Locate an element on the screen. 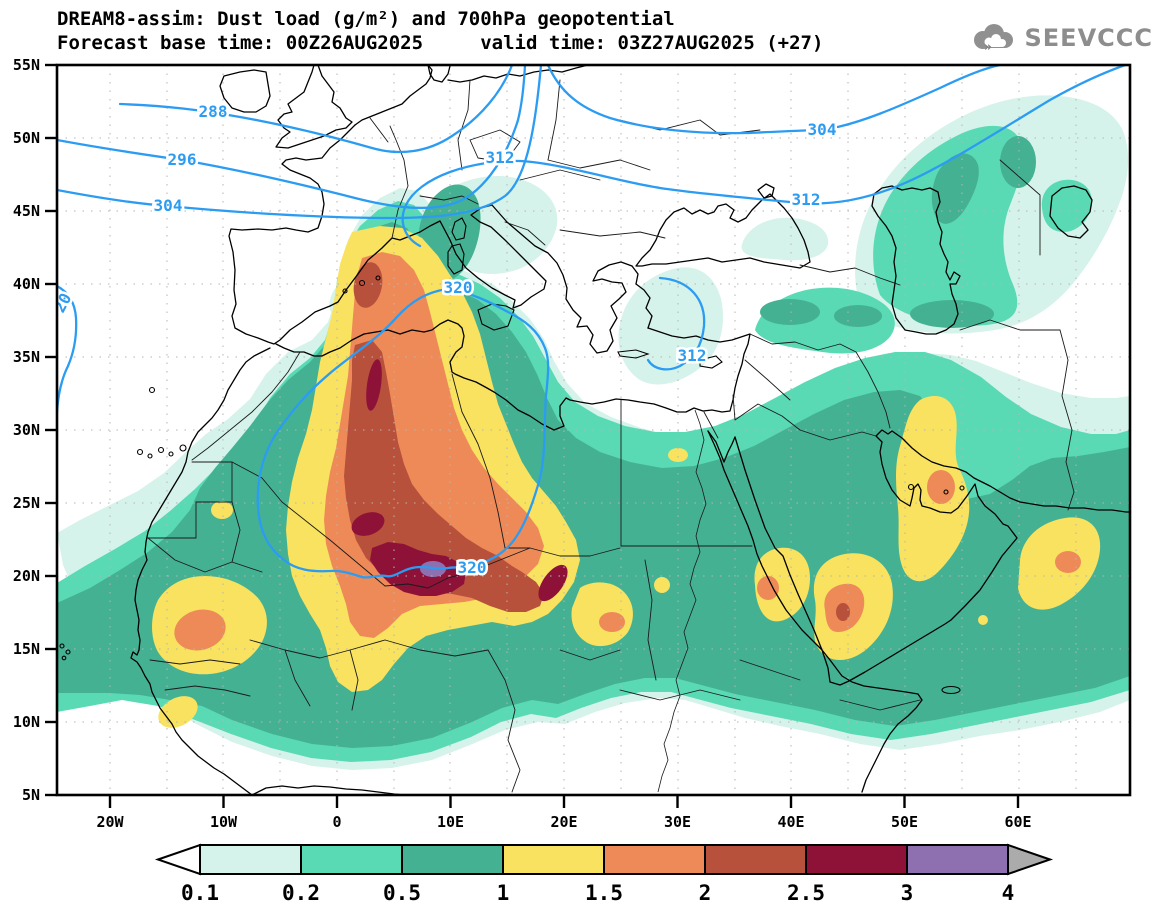 Image resolution: width=1165 pixels, height=907 pixels. colorbar-value-label: 3 is located at coordinates (907, 893).